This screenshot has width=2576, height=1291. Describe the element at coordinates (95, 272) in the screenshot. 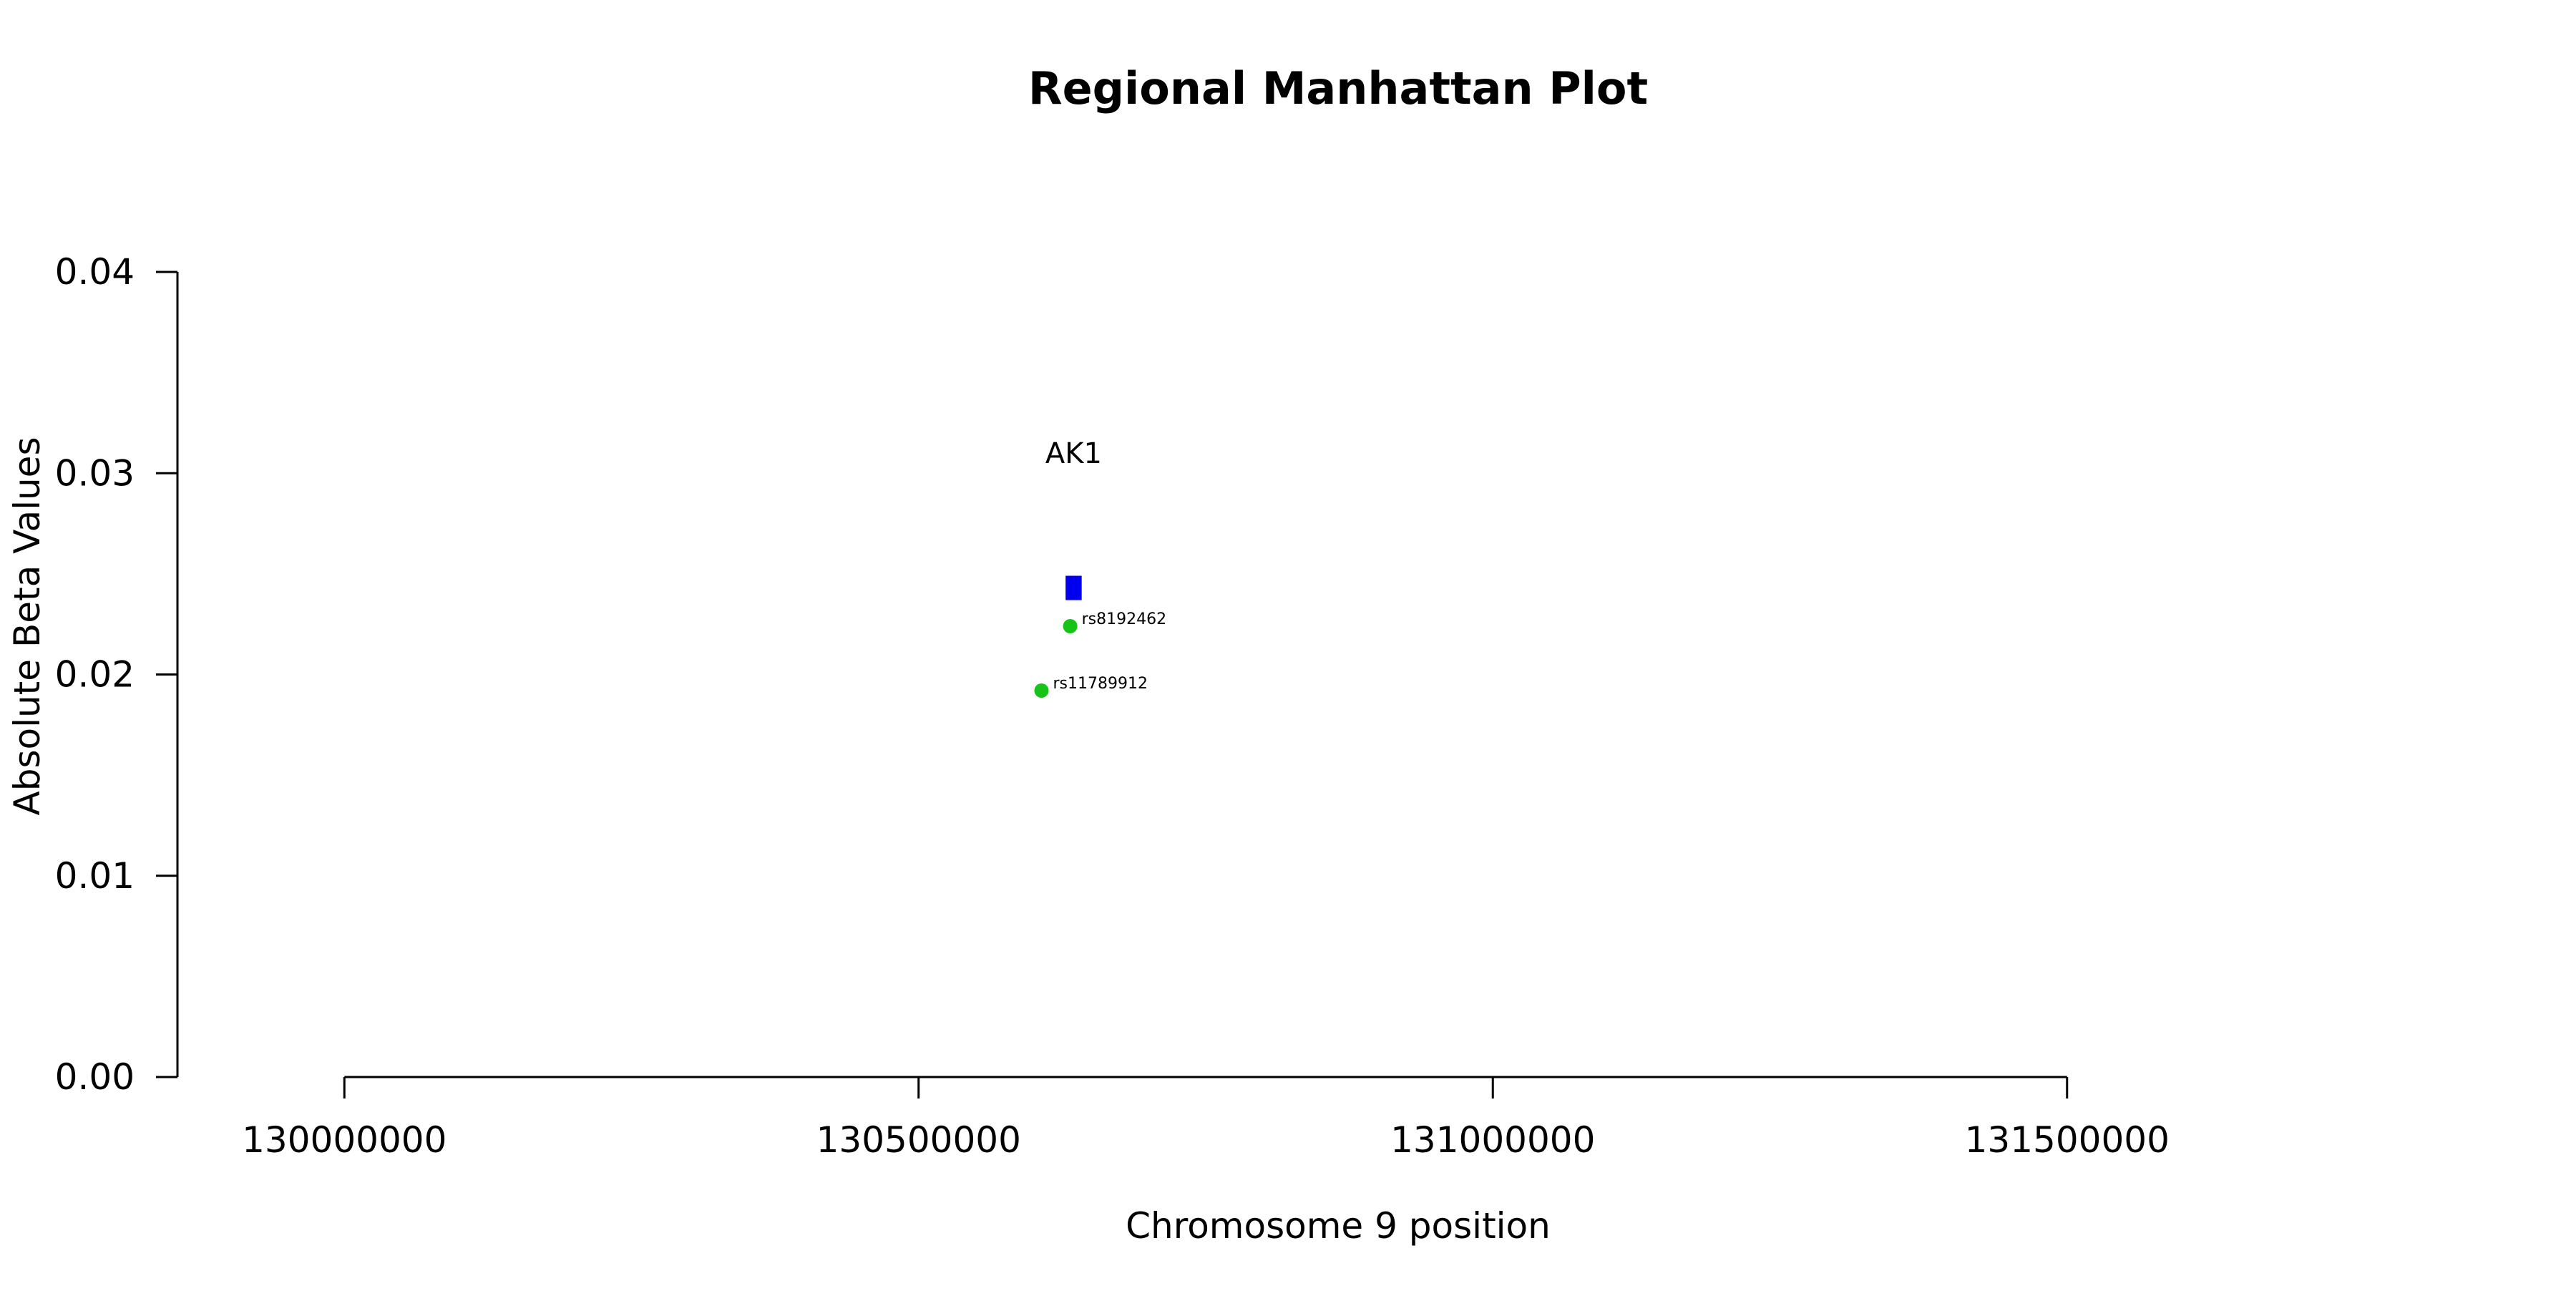

I see `y-tick-label: 0.04` at that location.